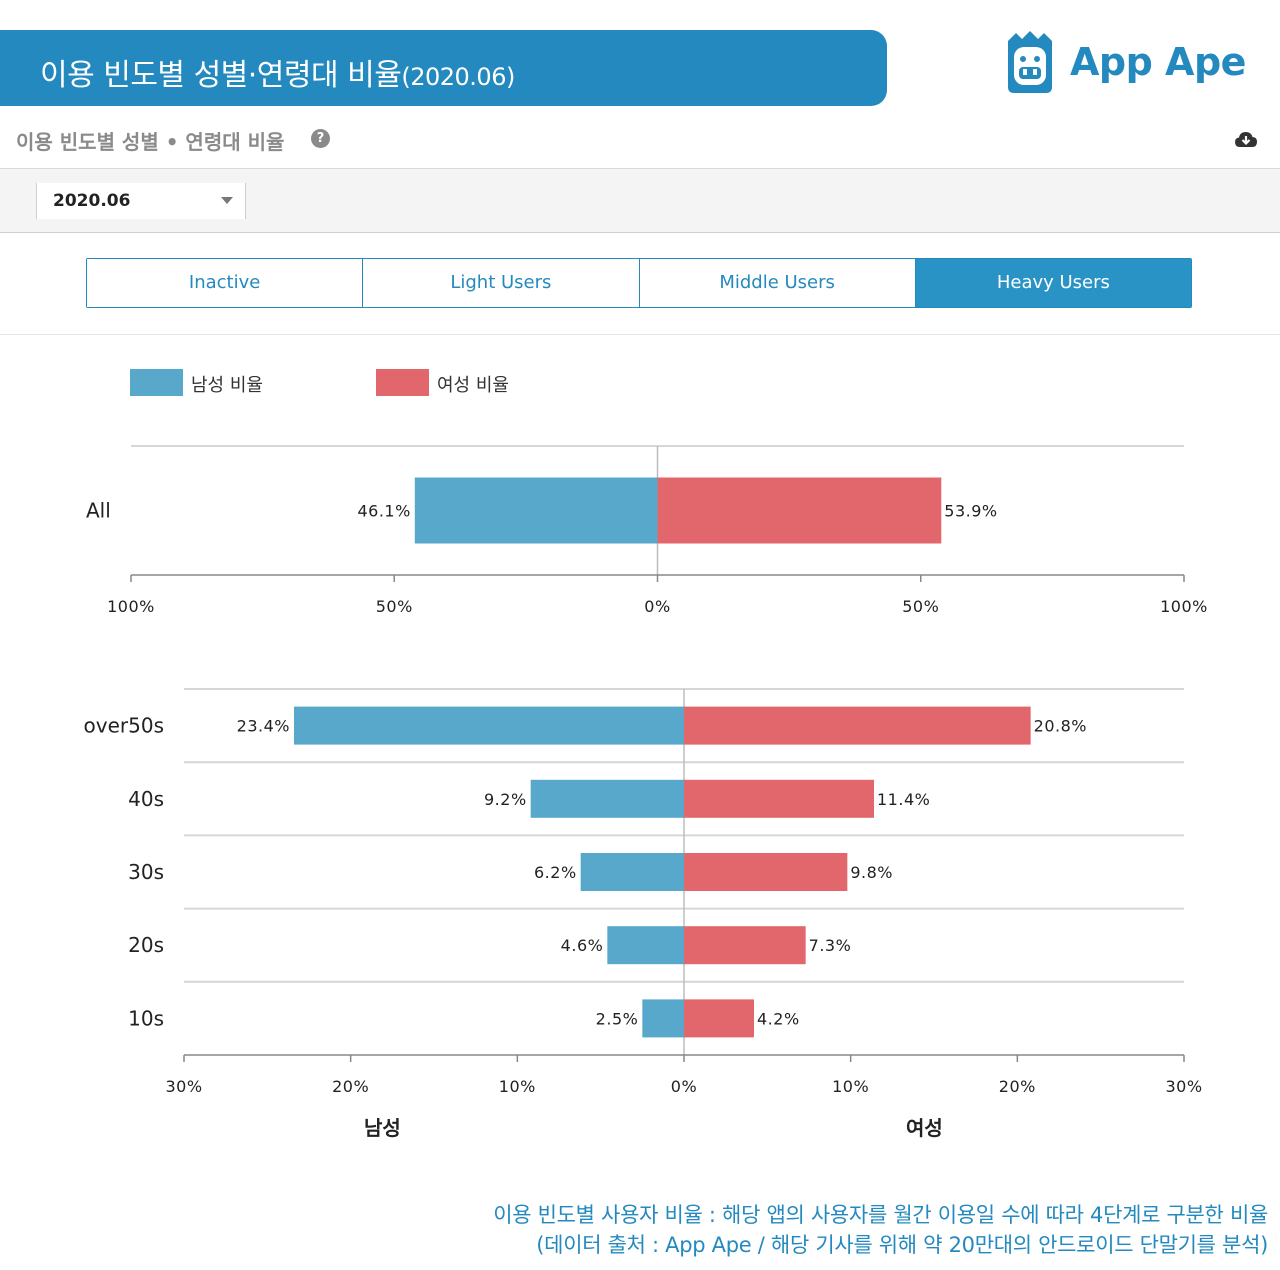 The width and height of the screenshot is (1280, 1270). Describe the element at coordinates (141, 201) in the screenshot. I see `date-select: 2020.06` at that location.